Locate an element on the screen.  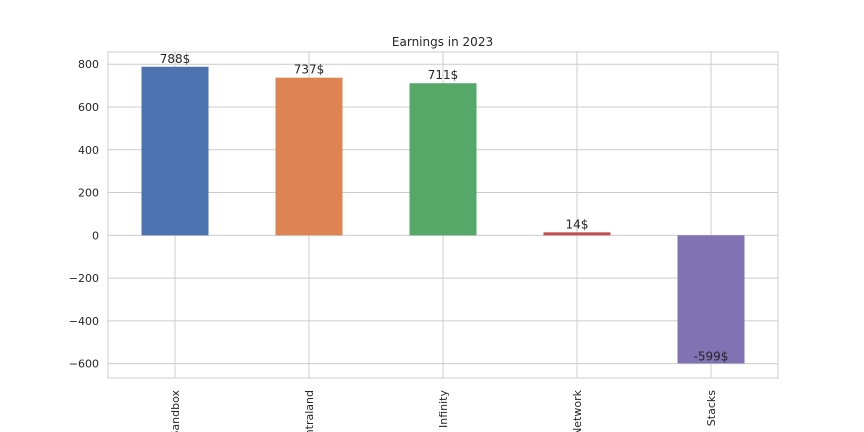
y-tick-label: 200 is located at coordinates (88, 193).